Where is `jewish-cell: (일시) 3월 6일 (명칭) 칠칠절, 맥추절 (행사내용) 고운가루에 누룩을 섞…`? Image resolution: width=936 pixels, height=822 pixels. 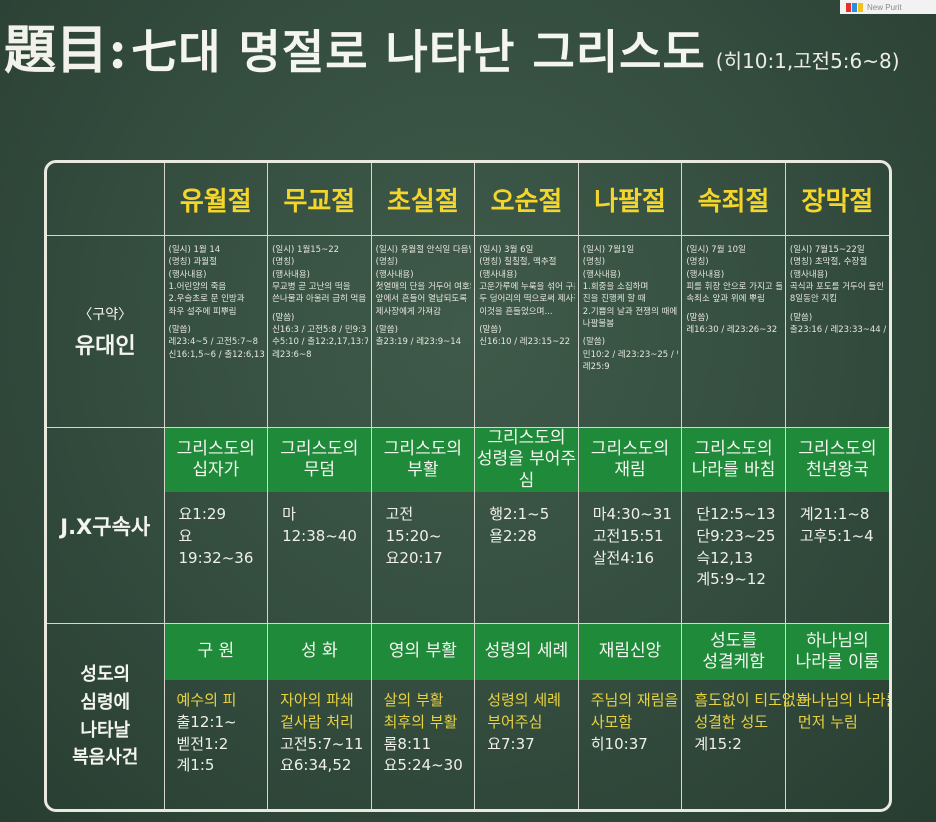
jewish-cell: (일시) 3월 6일 (명칭) 칠칠절, 맥추절 (행사내용) 고운가루에 누룩을 섞… is located at coordinates (526, 331).